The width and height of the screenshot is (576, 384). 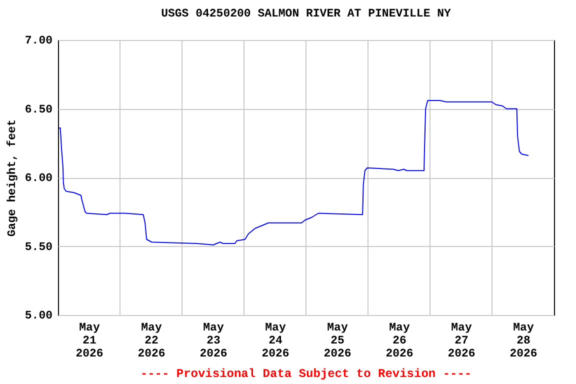 I want to click on x-tick-label: May 26 2026, so click(x=400, y=341).